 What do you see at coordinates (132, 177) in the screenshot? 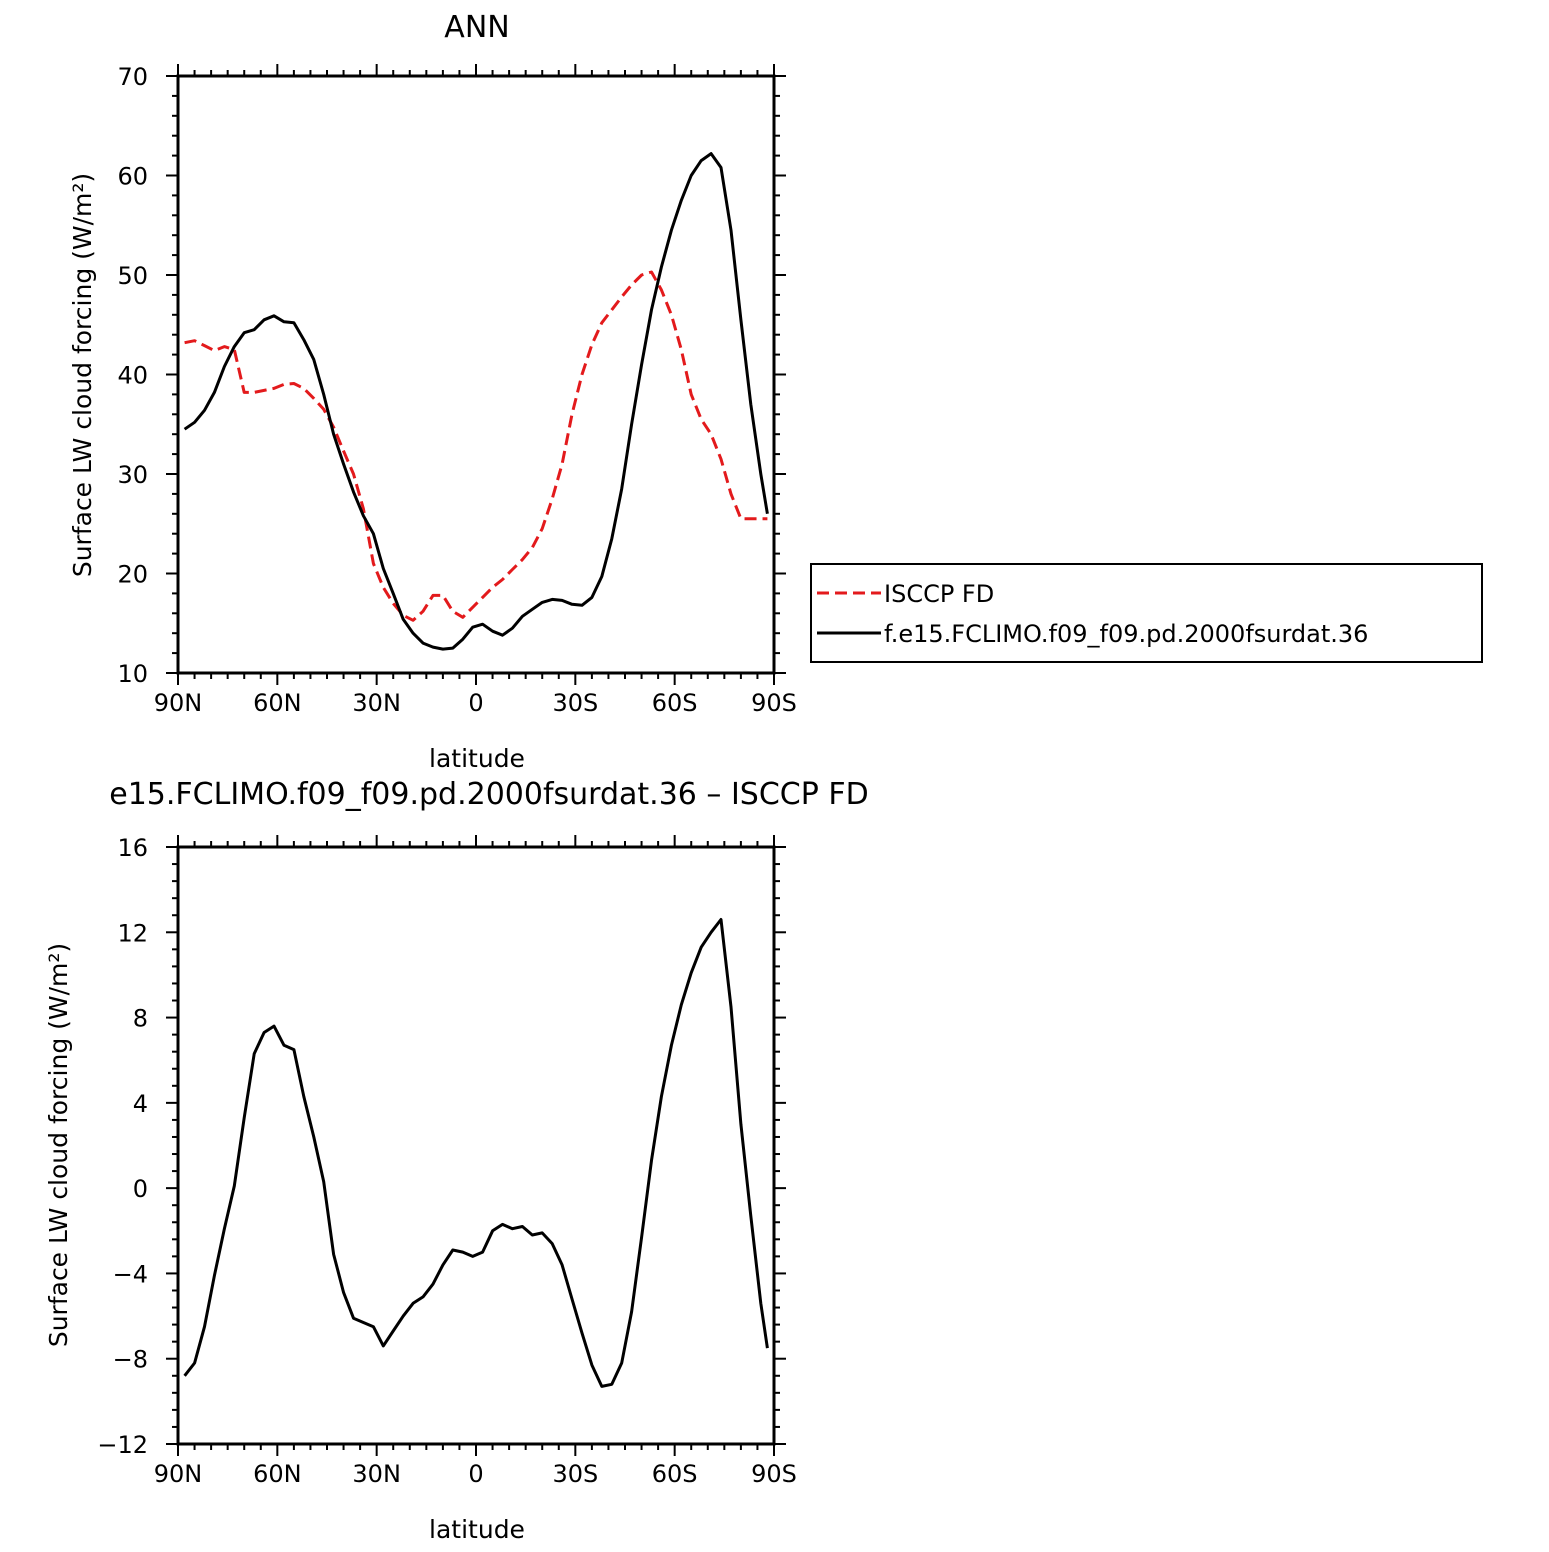
I see `chart-top-ytick-label: 60` at bounding box center [132, 177].